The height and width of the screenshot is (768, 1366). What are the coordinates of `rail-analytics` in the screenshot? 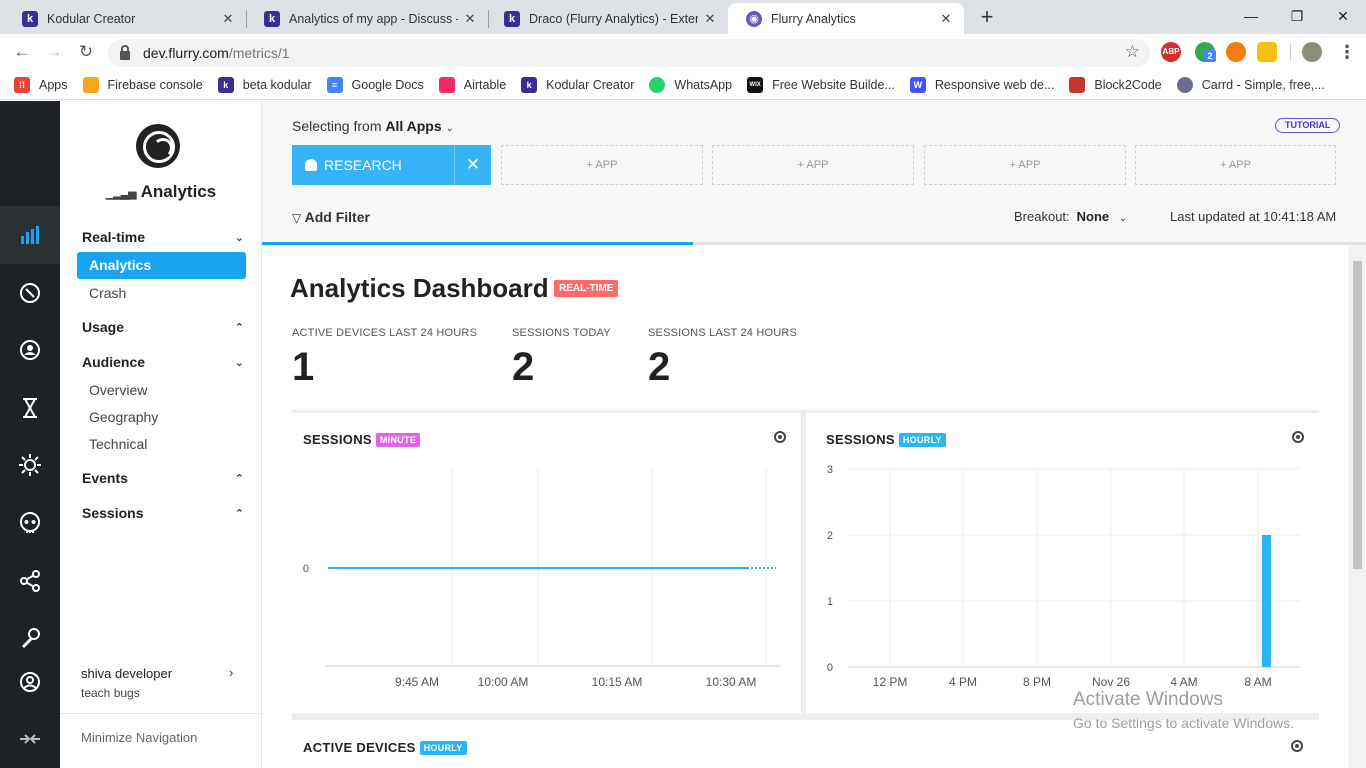 It's located at (30, 235).